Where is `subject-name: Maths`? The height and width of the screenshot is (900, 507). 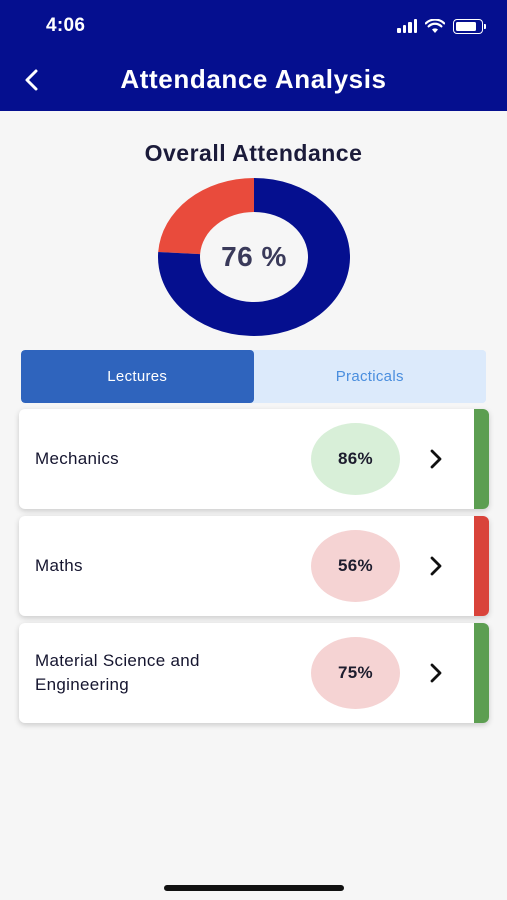 subject-name: Maths is located at coordinates (59, 565).